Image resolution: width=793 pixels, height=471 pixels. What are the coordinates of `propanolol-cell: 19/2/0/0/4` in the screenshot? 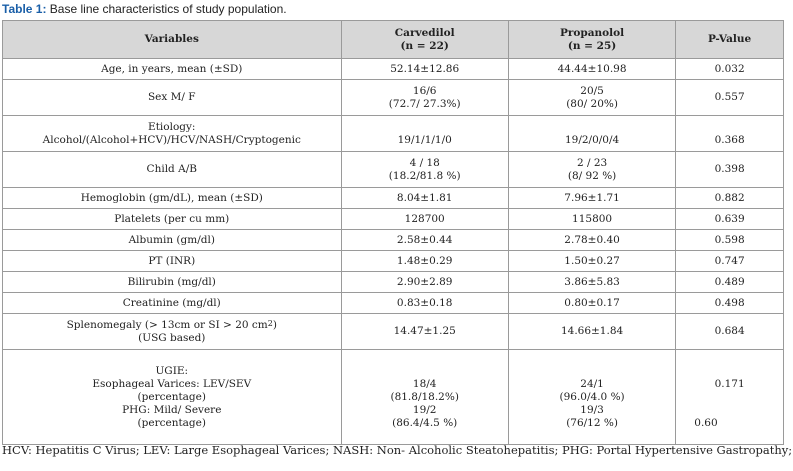 It's located at (592, 133).